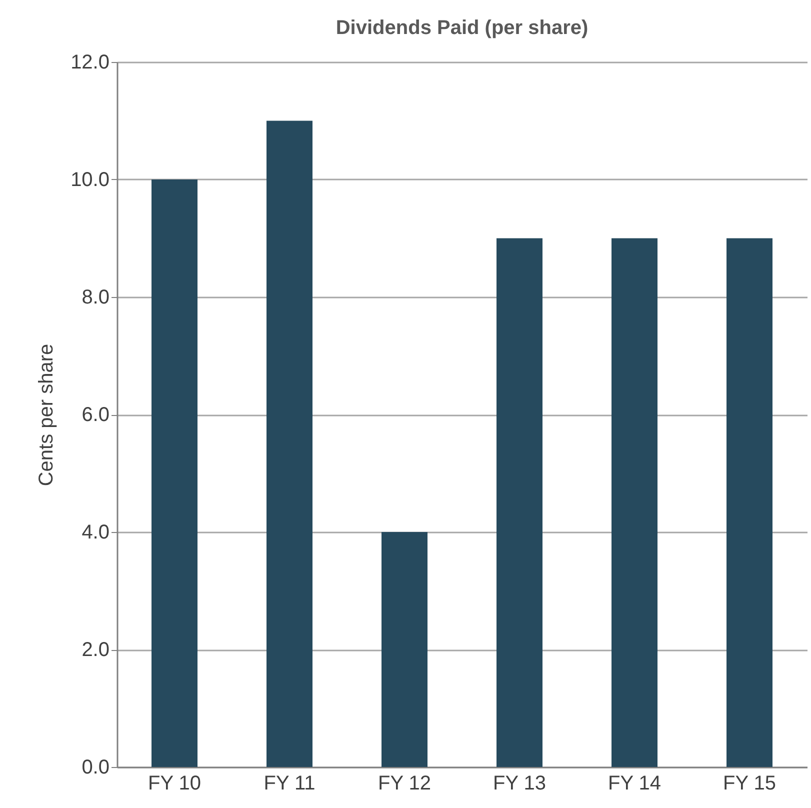 The width and height of the screenshot is (811, 808). Describe the element at coordinates (519, 783) in the screenshot. I see `x-tick-label: FY 13` at that location.